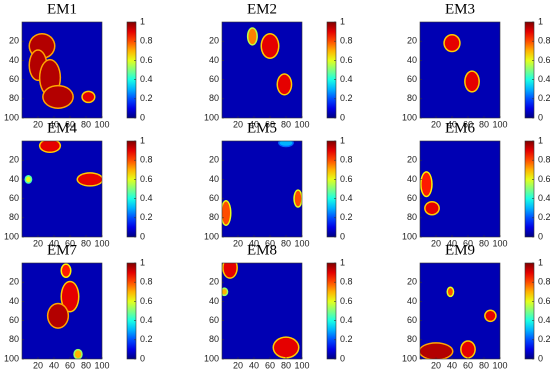  Describe the element at coordinates (262, 128) in the screenshot. I see `panel-title: EM5` at that location.